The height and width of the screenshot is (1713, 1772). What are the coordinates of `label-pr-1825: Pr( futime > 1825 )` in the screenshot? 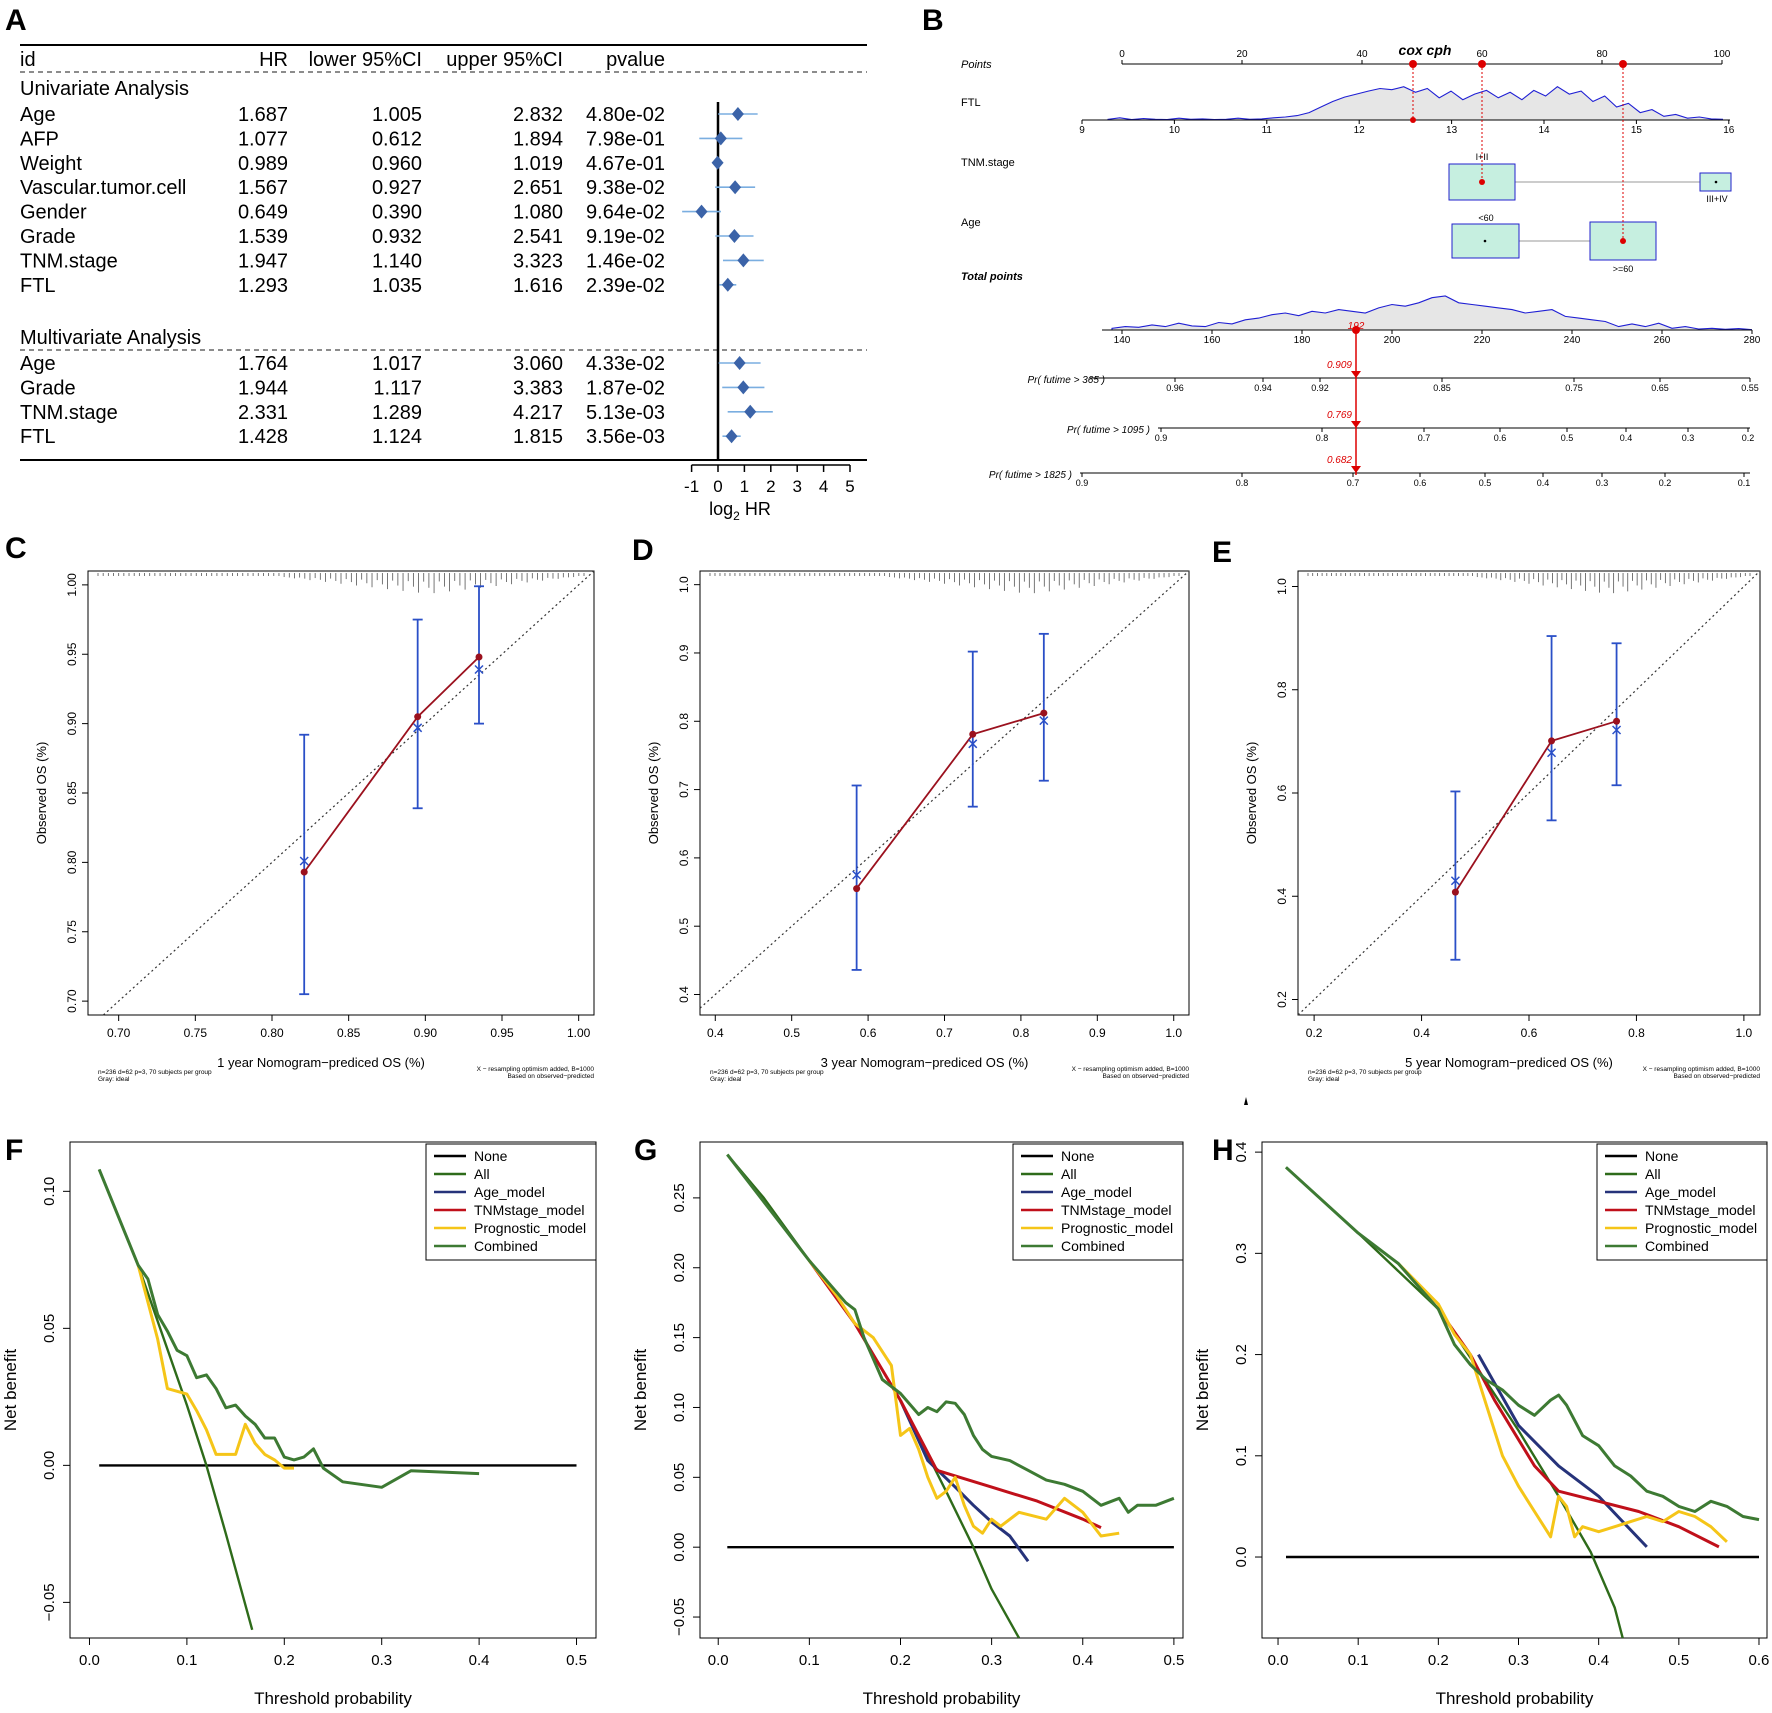 It's located at (1030, 475).